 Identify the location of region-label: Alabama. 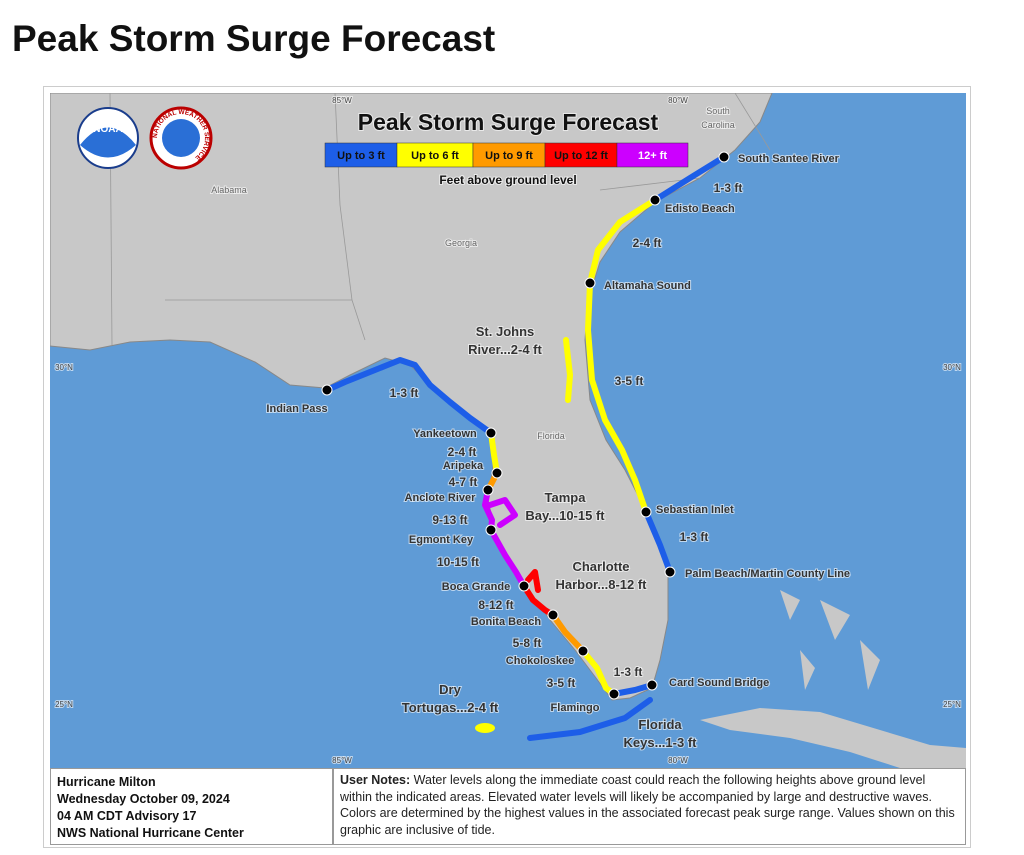
(229, 190).